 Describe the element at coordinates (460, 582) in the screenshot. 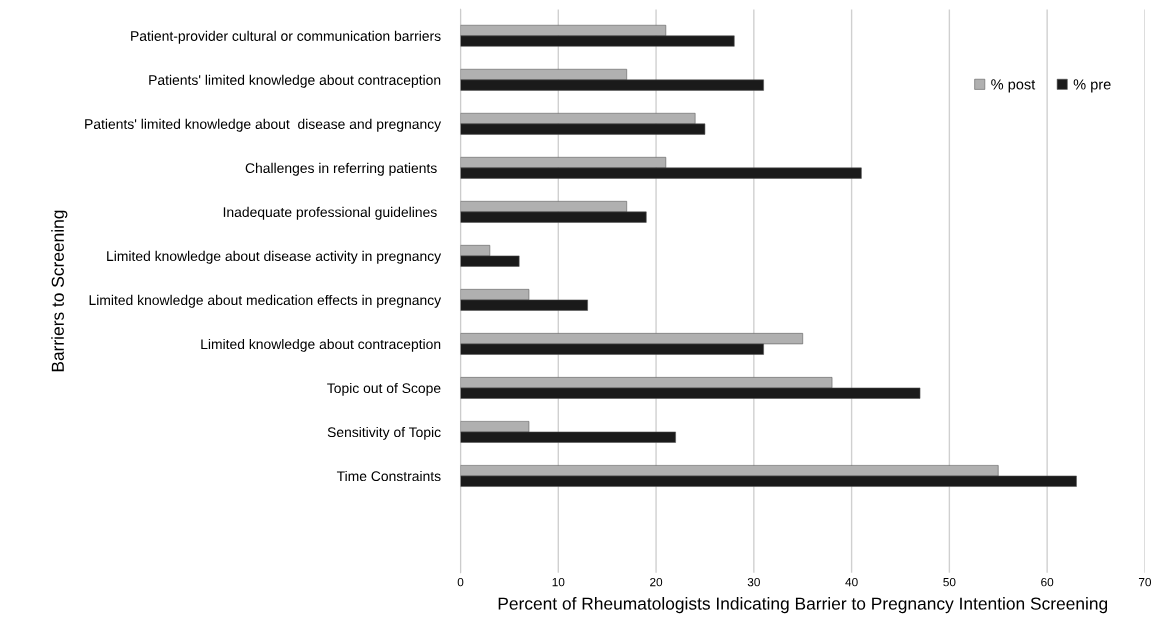

I see `x-tick-label: 0` at that location.